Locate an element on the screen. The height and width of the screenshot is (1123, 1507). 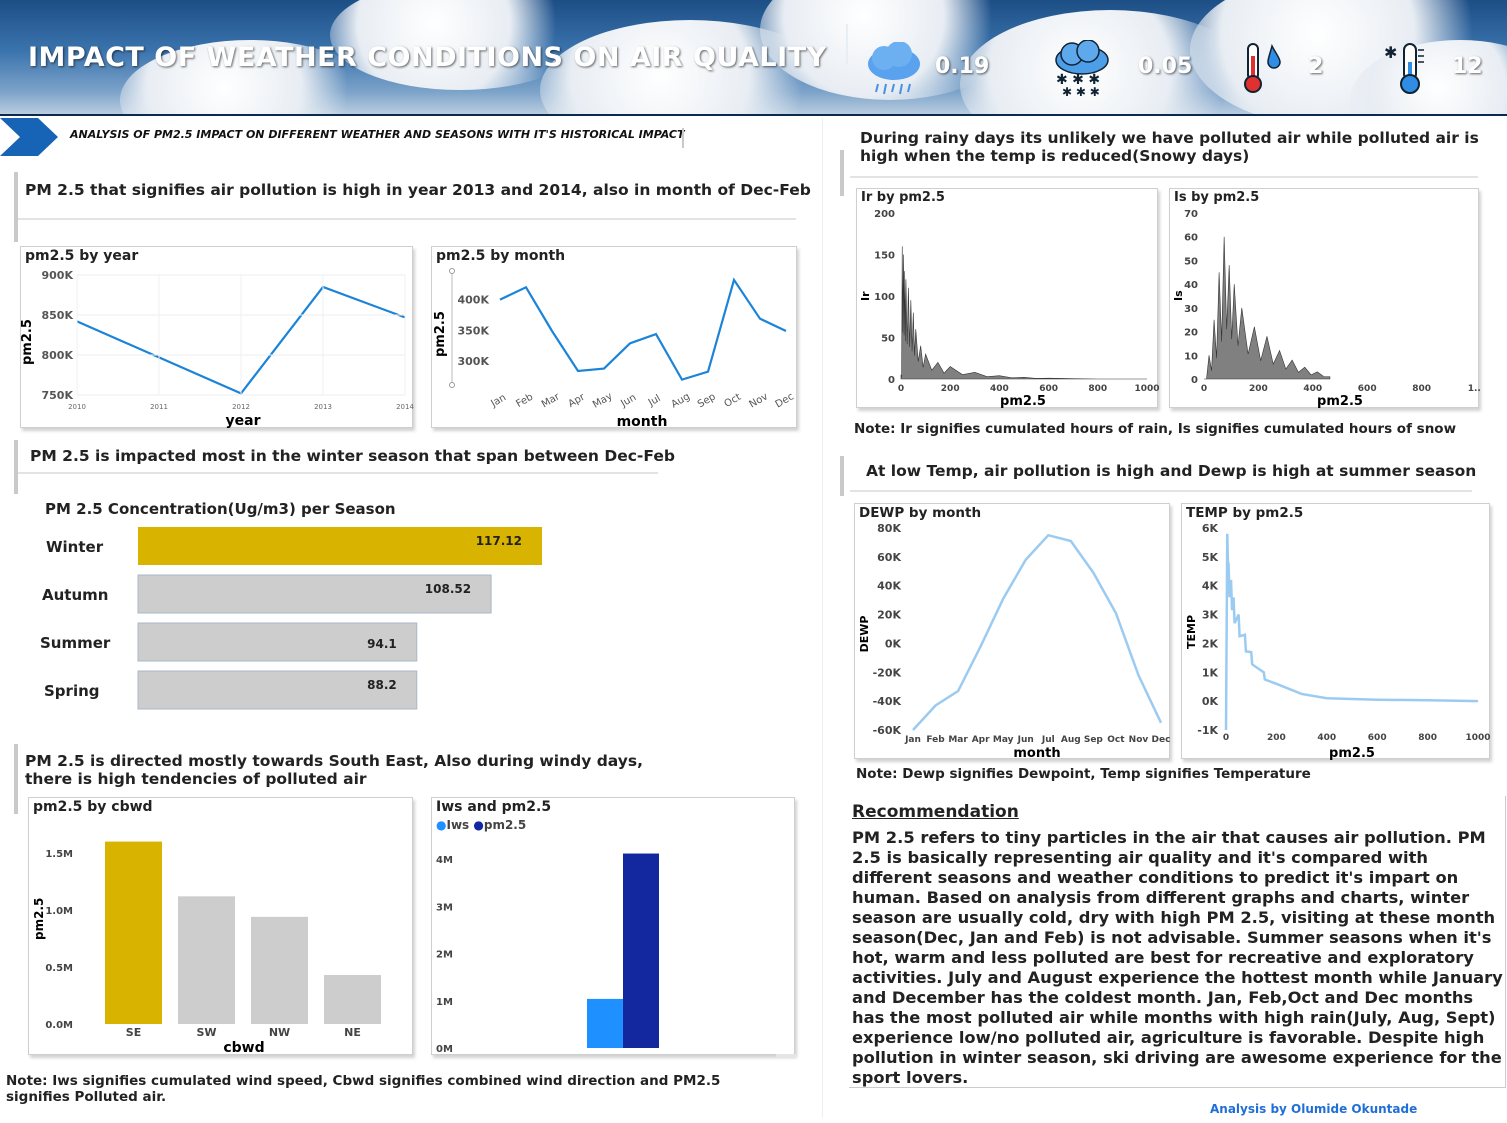
x-tick-label: NW is located at coordinates (279, 1032).